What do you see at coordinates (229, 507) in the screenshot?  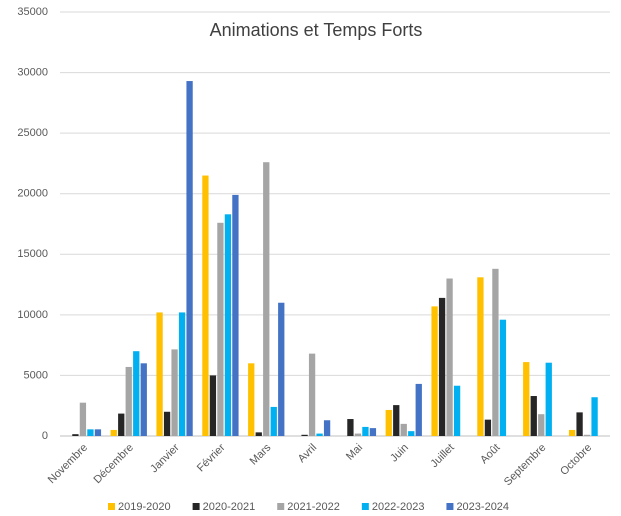 I see `legend-label: 2020-2021` at bounding box center [229, 507].